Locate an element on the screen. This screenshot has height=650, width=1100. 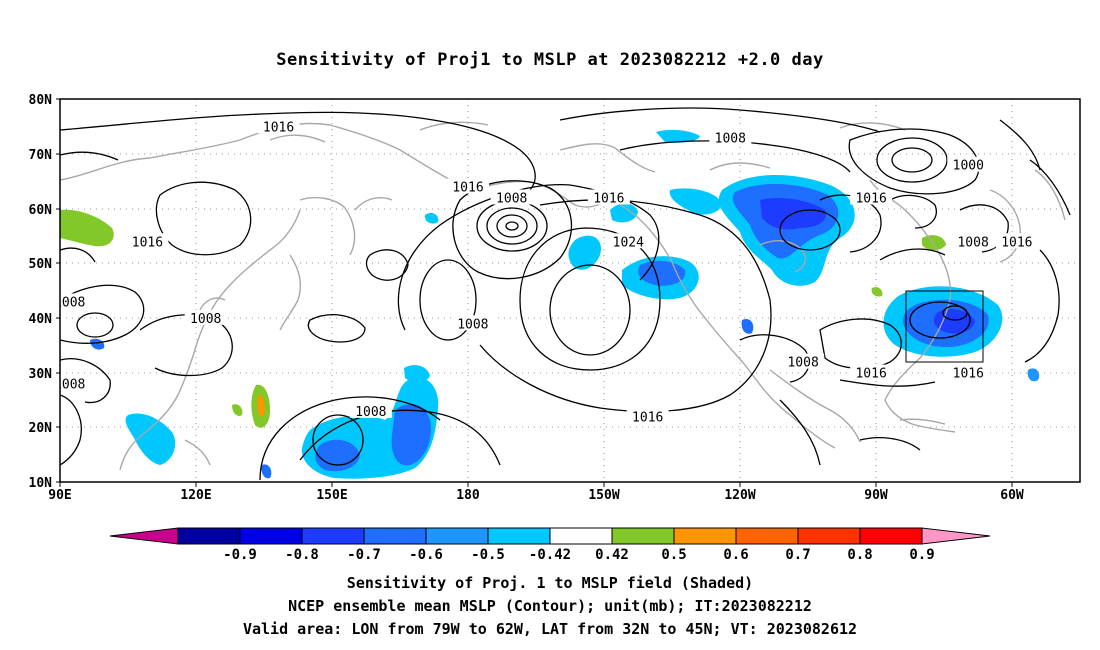
colorbar-tick-label: 0.9 is located at coordinates (921, 555).